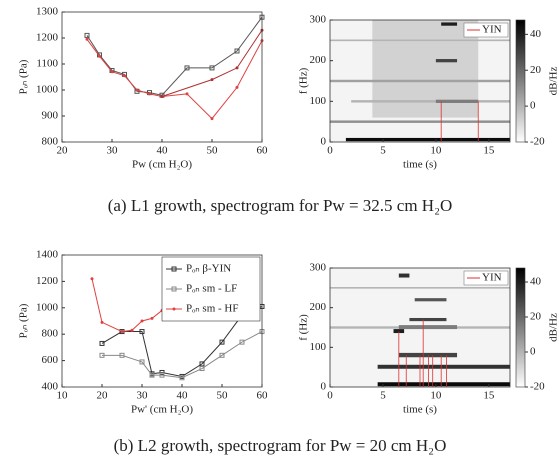 This screenshot has width=559, height=466. I want to click on x-tick-label: 50, so click(213, 151).